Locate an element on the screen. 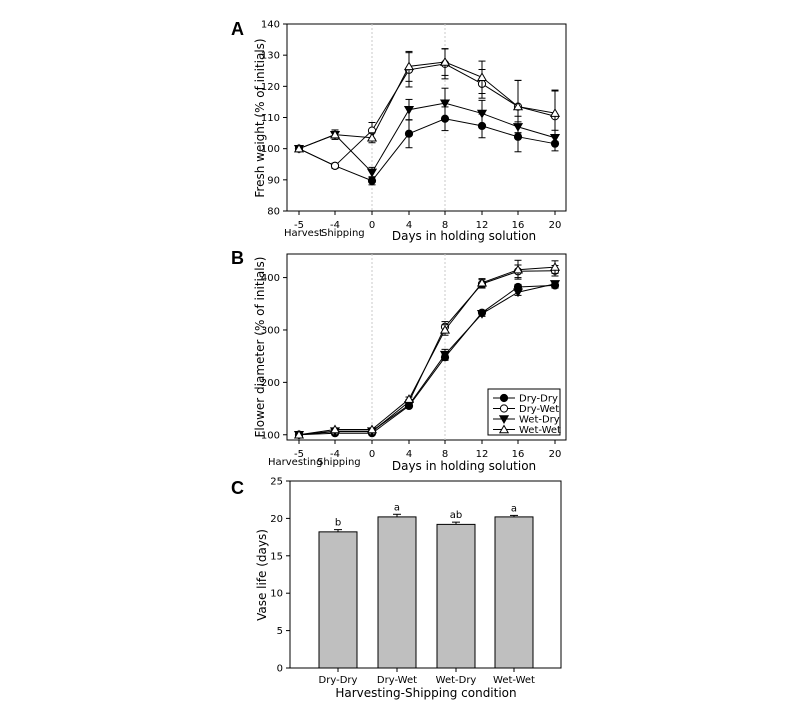  panel-a-series-dry-dry is located at coordinates (427, 146).